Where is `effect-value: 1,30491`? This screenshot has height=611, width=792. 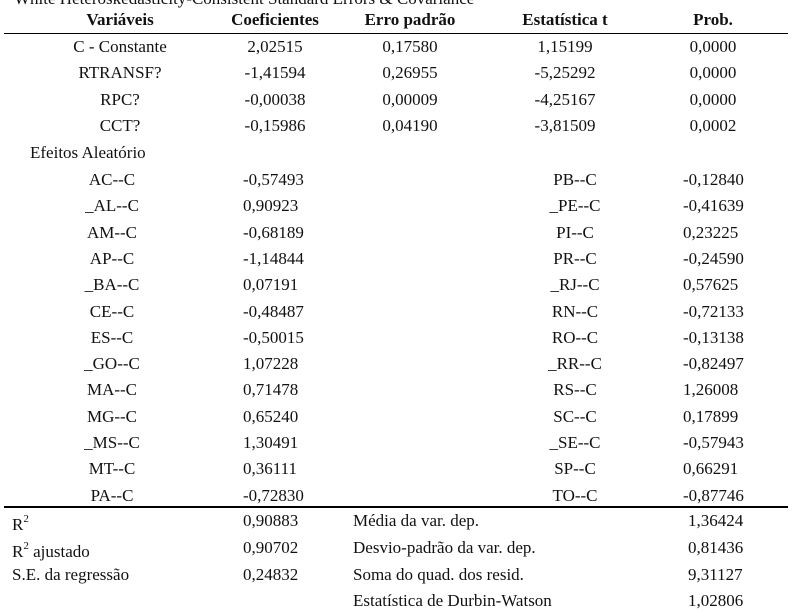
effect-value: 1,30491 is located at coordinates (271, 442).